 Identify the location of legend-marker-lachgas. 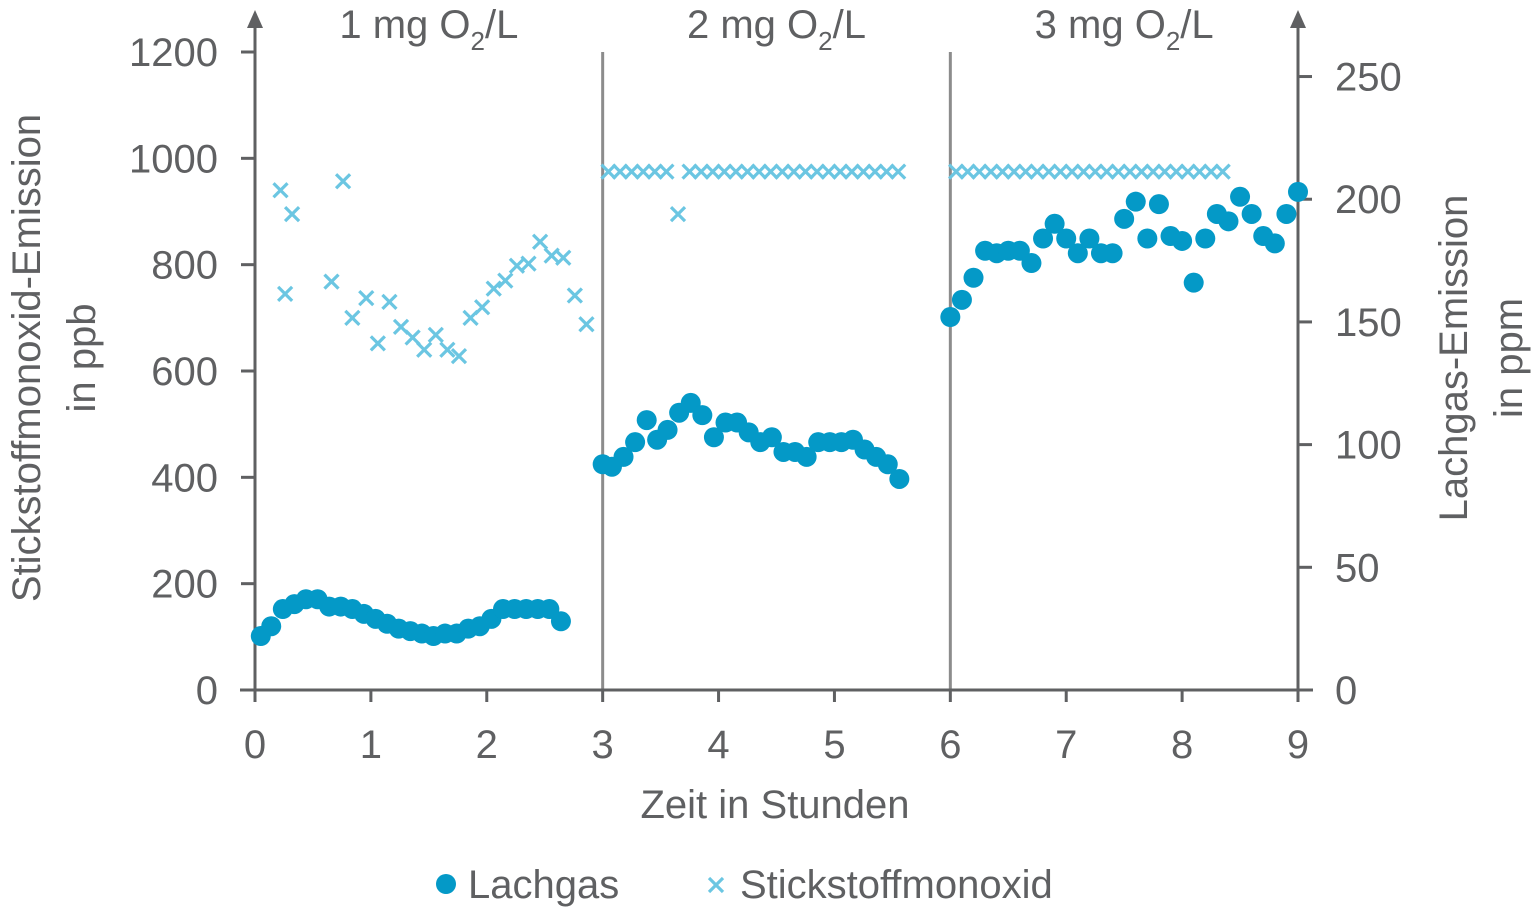
(446, 884).